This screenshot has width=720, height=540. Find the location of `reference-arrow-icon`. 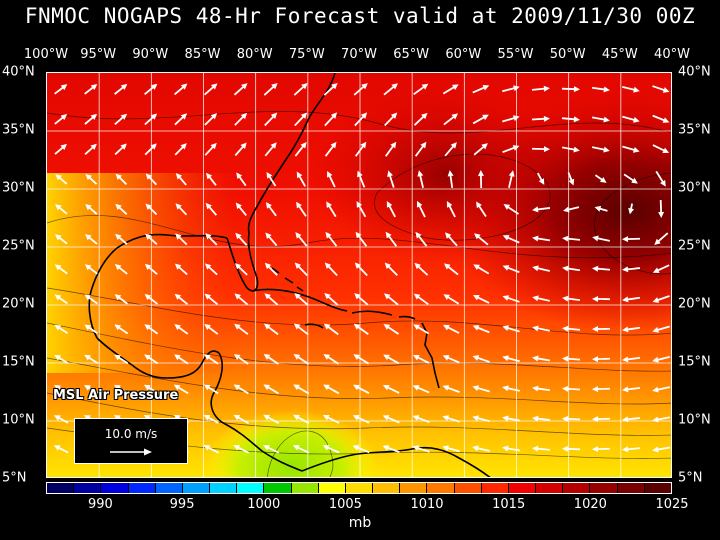

reference-arrow-icon is located at coordinates (131, 452).